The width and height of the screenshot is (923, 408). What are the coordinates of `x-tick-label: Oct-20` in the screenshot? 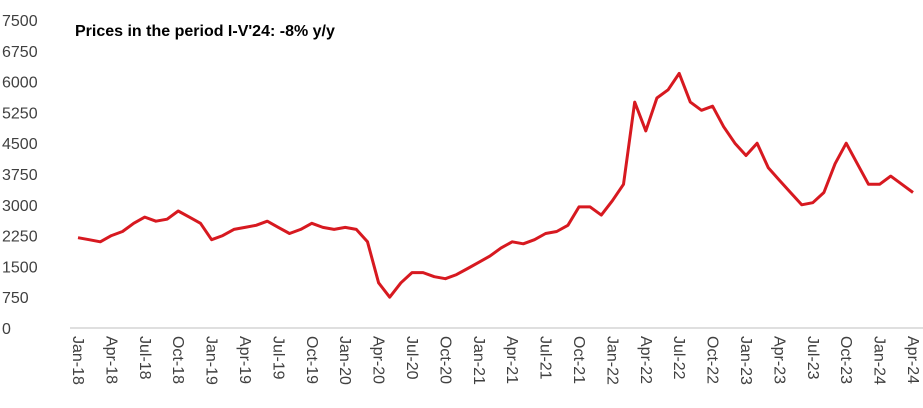 It's located at (444, 360).